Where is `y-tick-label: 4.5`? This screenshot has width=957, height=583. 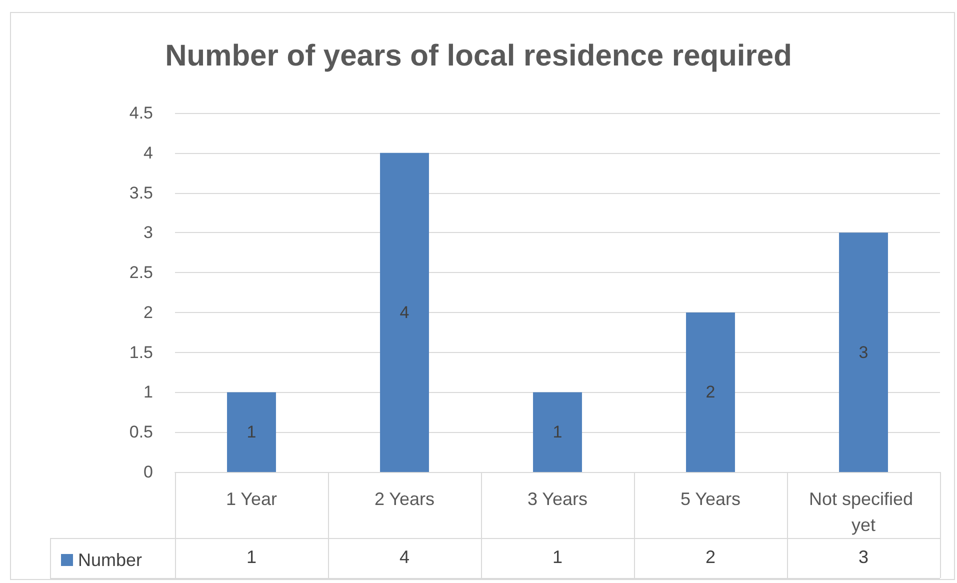
y-tick-label: 4.5 is located at coordinates (141, 113).